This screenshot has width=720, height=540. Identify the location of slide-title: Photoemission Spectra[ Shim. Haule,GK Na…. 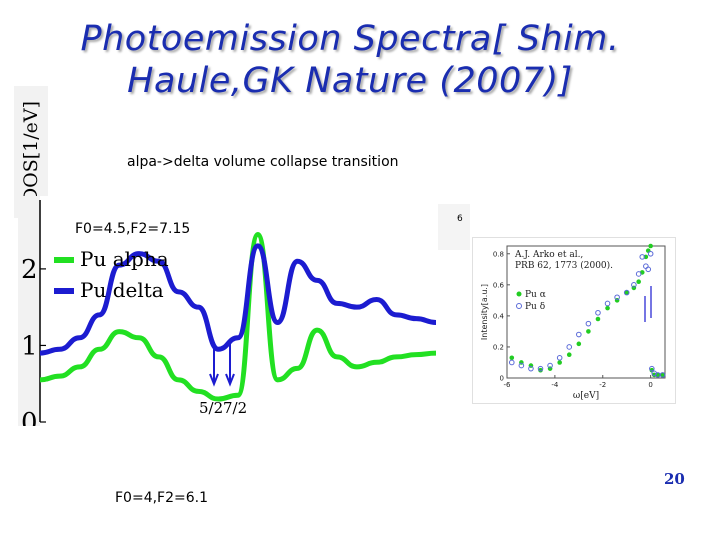
(350, 60).